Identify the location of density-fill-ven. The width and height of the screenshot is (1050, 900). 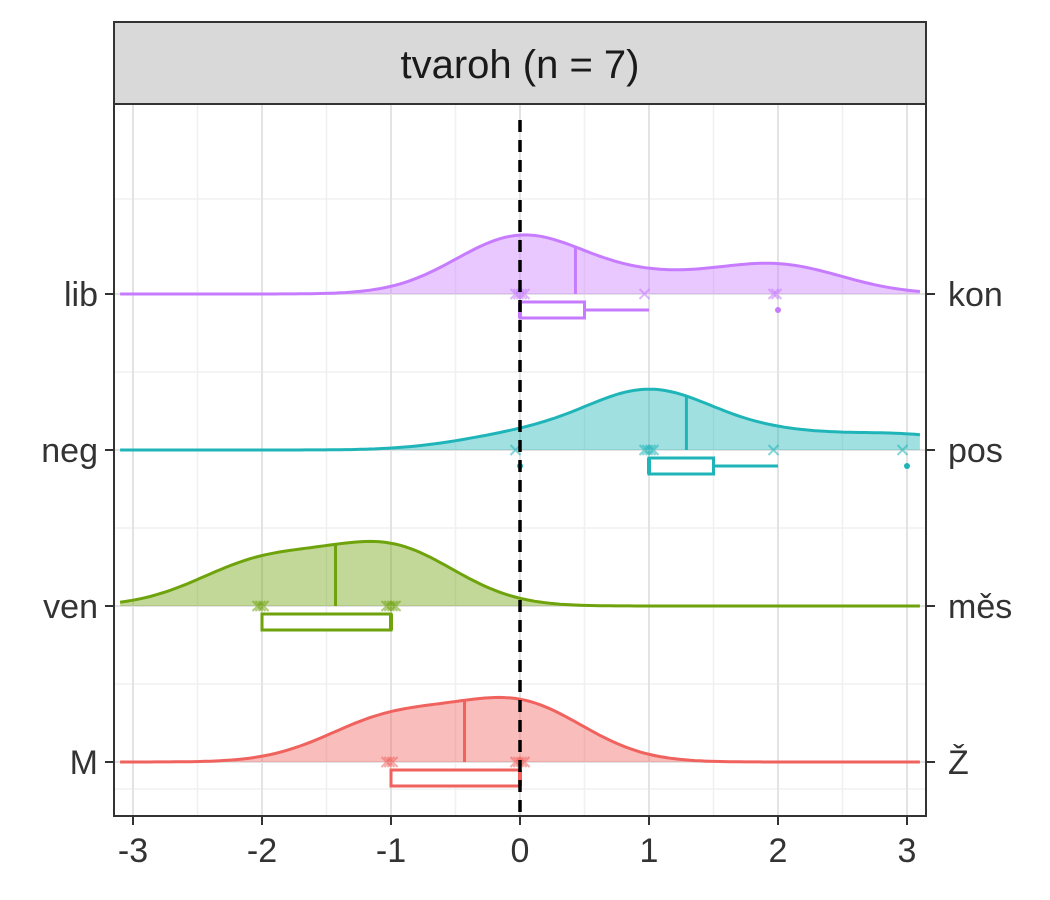
(520, 573).